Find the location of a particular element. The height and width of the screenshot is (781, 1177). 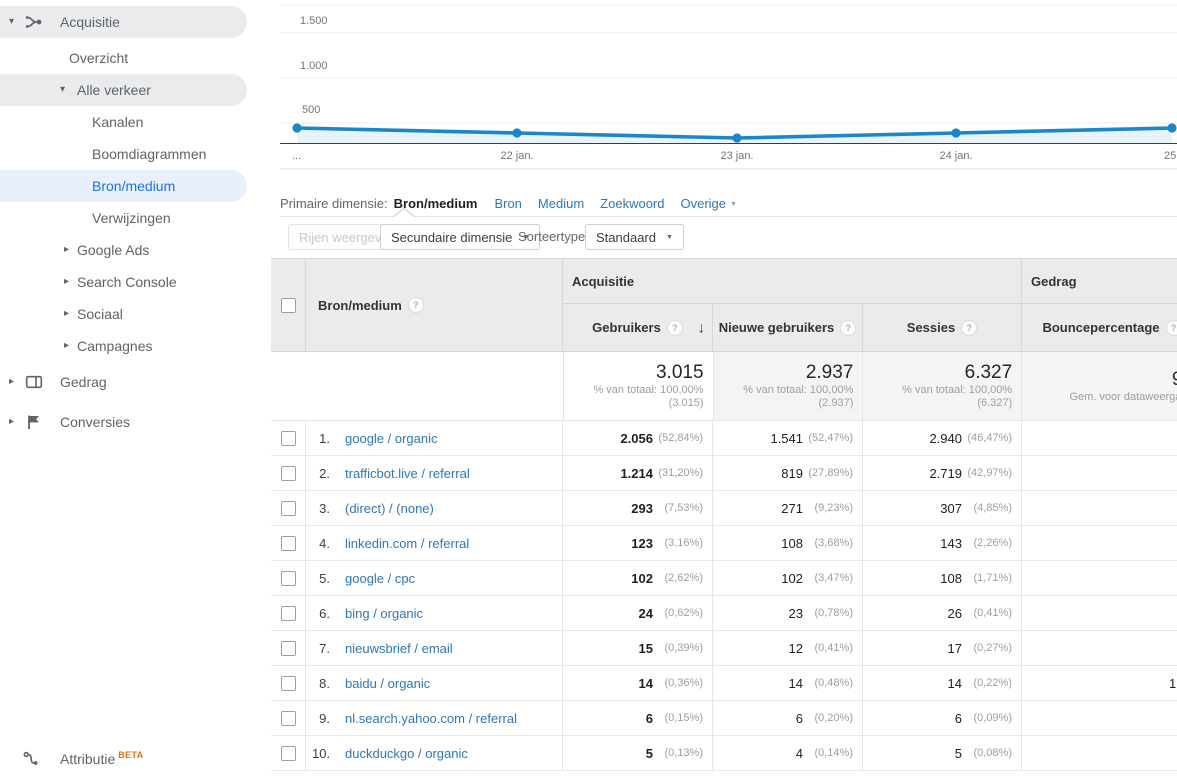

metric-value-sessions: 108 is located at coordinates (951, 578).